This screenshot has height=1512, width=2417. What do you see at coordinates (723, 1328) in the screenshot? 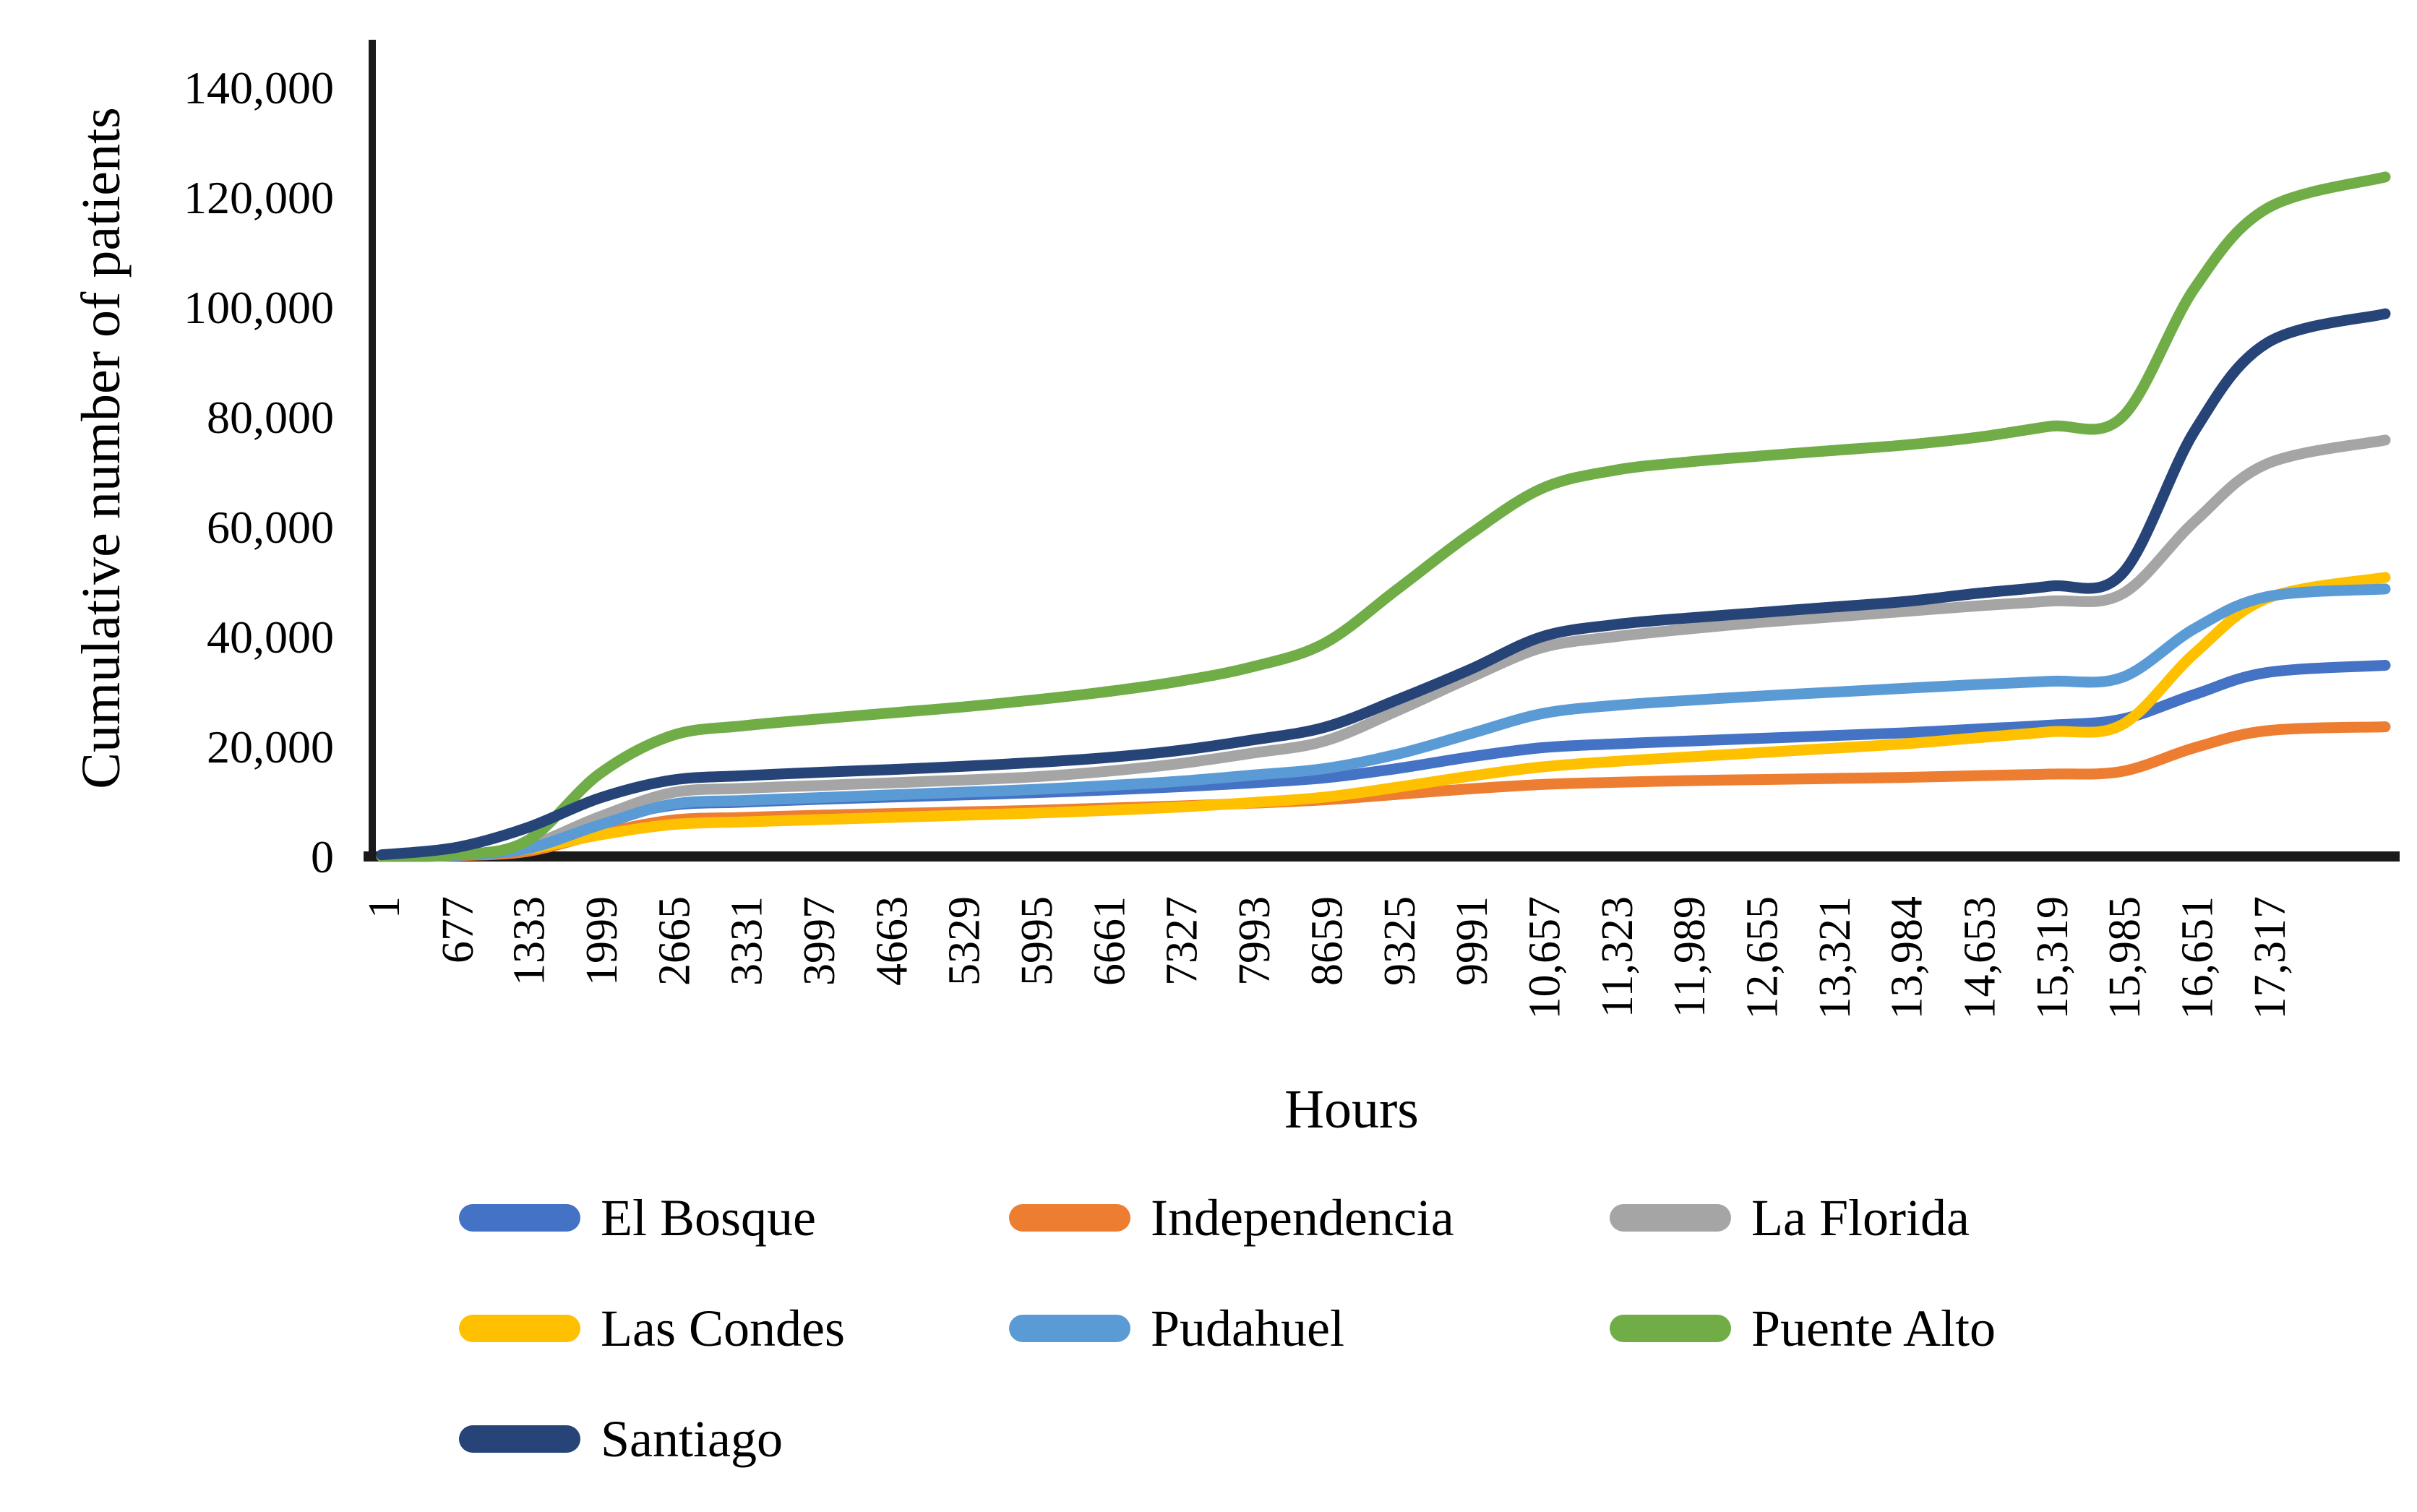
I see `legend-label-las-condes: Las Condes` at bounding box center [723, 1328].